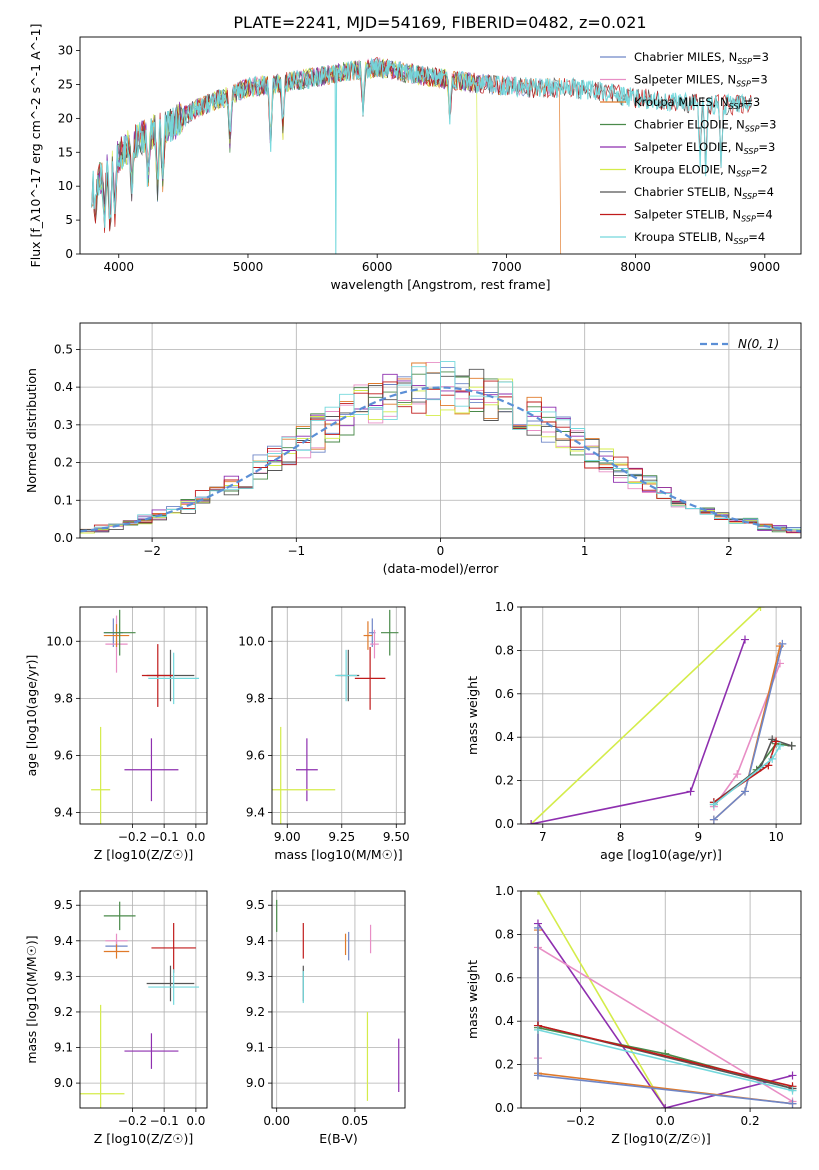  I want to click on x-tick-label: 2, so click(729, 551).